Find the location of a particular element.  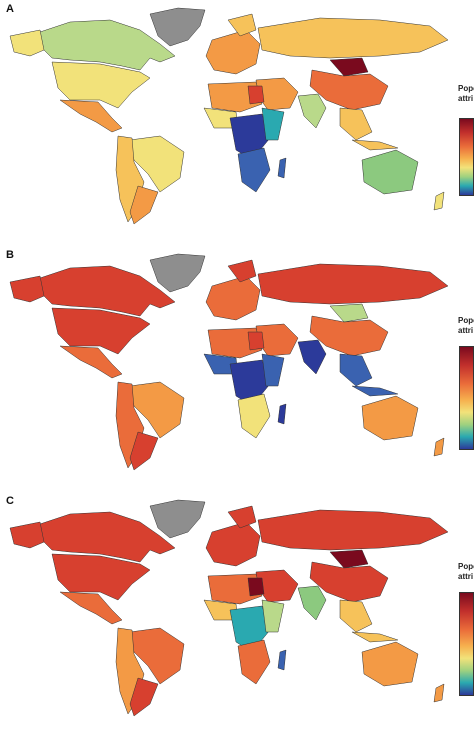

panel-label: B is located at coordinates (10, 255).